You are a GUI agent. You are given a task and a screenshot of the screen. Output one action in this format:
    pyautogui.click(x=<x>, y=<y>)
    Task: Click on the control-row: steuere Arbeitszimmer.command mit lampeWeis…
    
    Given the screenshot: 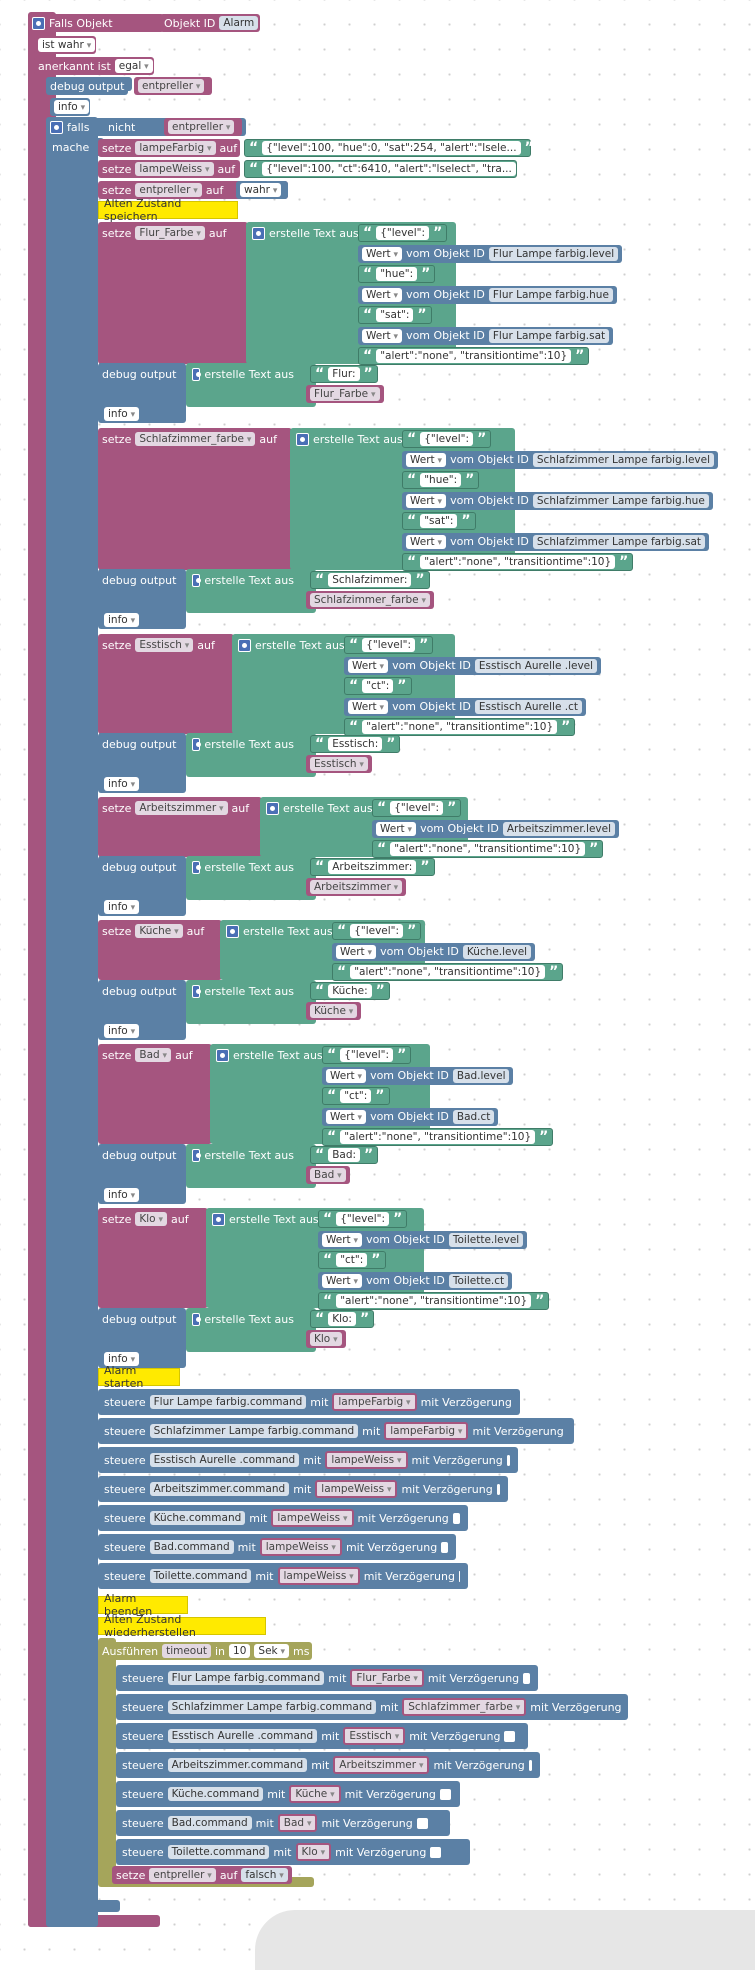 What is the action you would take?
    pyautogui.click(x=302, y=1489)
    